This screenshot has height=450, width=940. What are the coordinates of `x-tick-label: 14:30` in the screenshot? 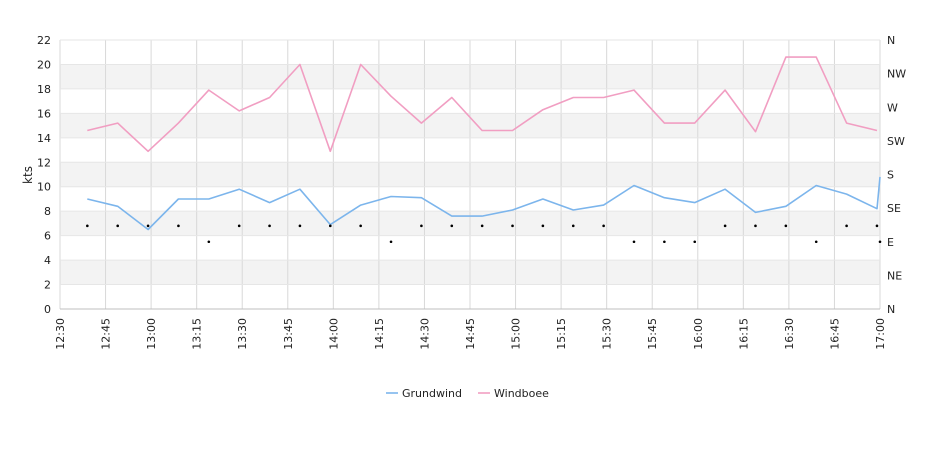 It's located at (424, 334).